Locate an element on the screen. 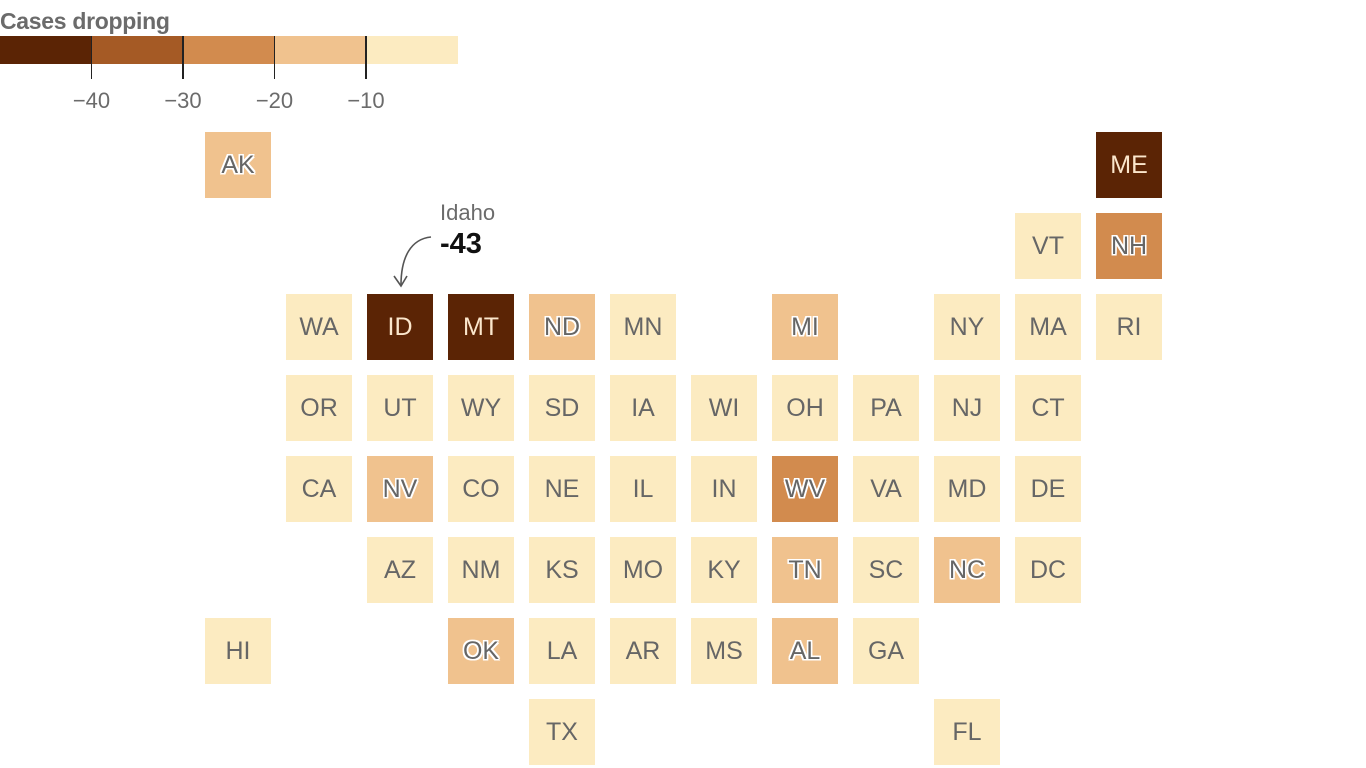 The image size is (1366, 768). state-tile-ny: NY is located at coordinates (967, 327).